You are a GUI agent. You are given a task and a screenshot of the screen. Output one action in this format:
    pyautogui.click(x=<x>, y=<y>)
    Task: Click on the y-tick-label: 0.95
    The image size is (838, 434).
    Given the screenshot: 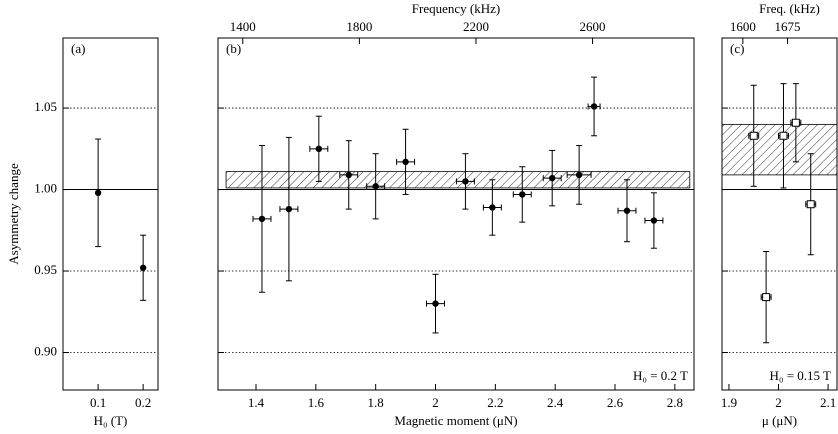 What is the action you would take?
    pyautogui.click(x=45, y=269)
    